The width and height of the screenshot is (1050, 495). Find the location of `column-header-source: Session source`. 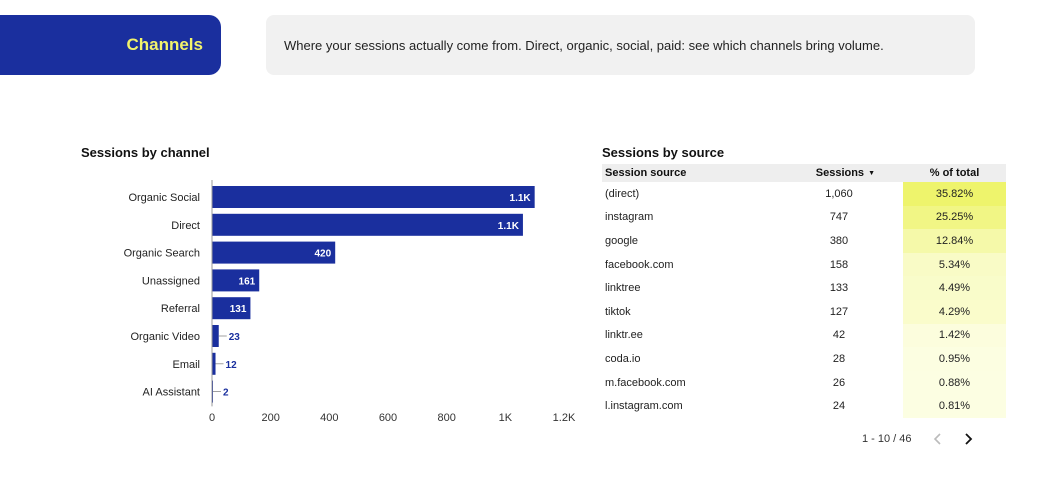

column-header-source: Session source is located at coordinates (688, 173).